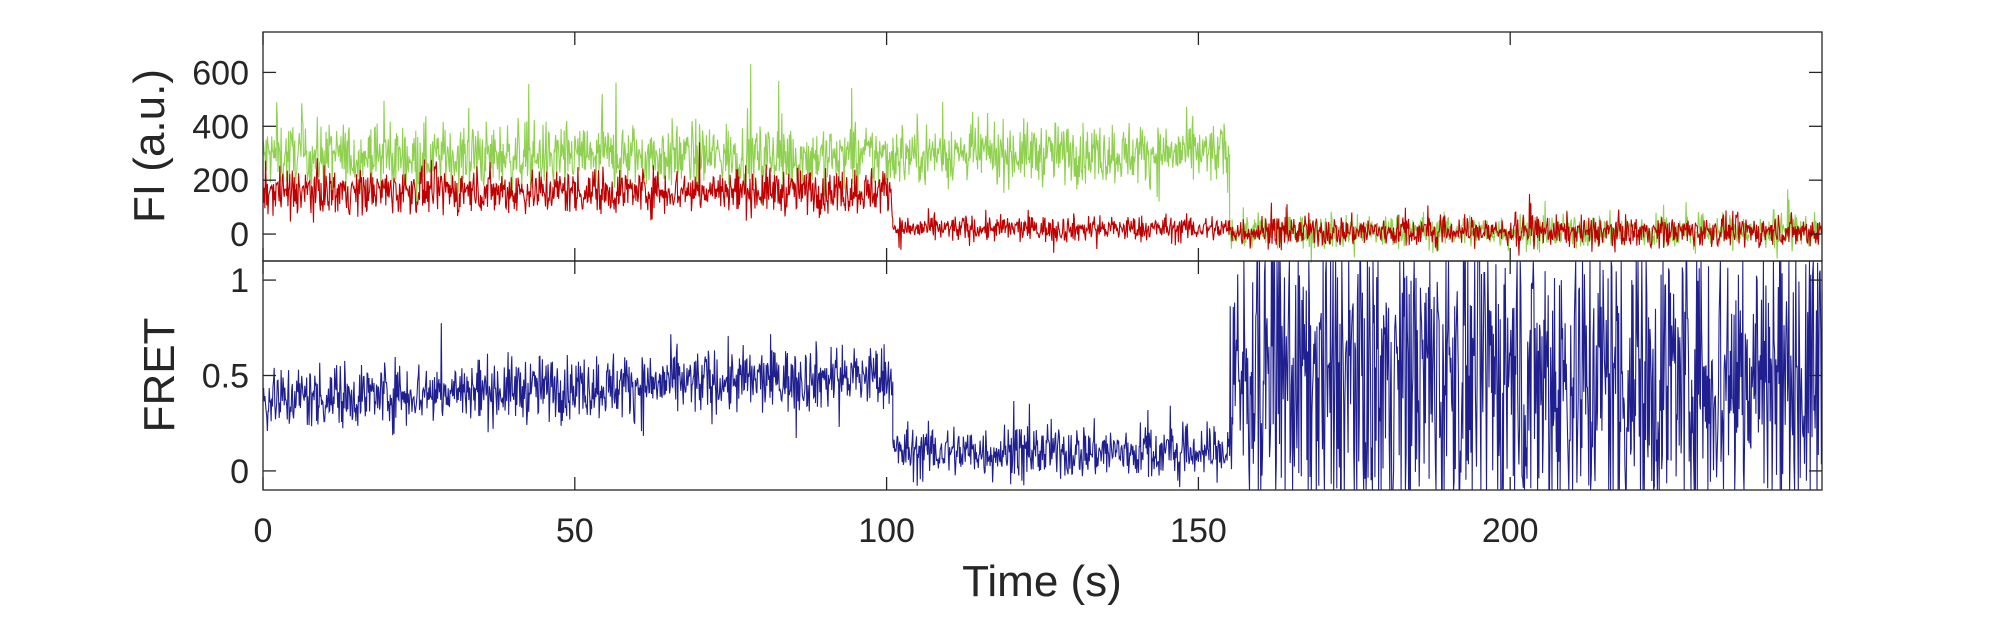  What do you see at coordinates (1198, 531) in the screenshot?
I see `xtick-label: 150` at bounding box center [1198, 531].